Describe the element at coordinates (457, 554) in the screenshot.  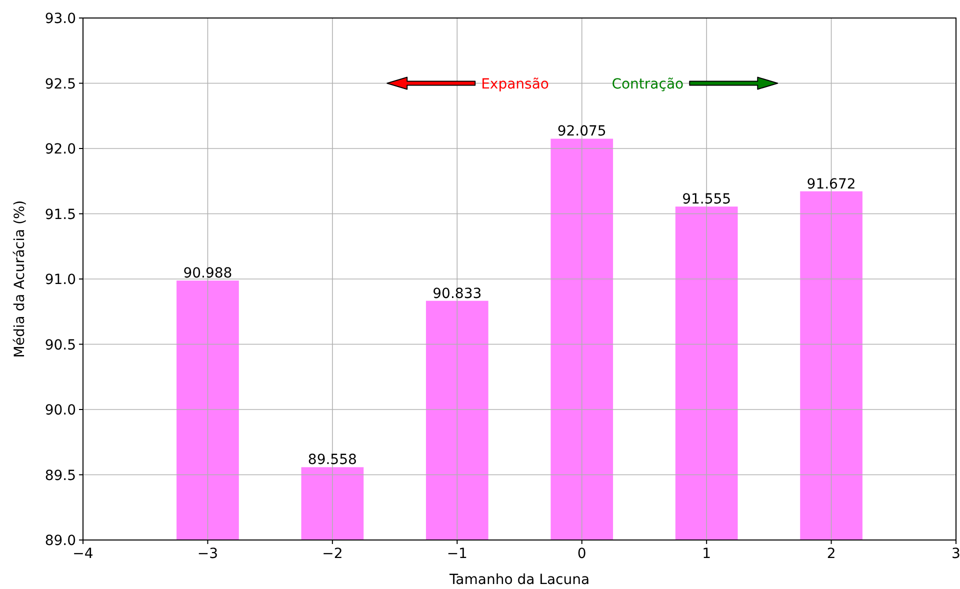
I see `x-tick-label: −1` at that location.